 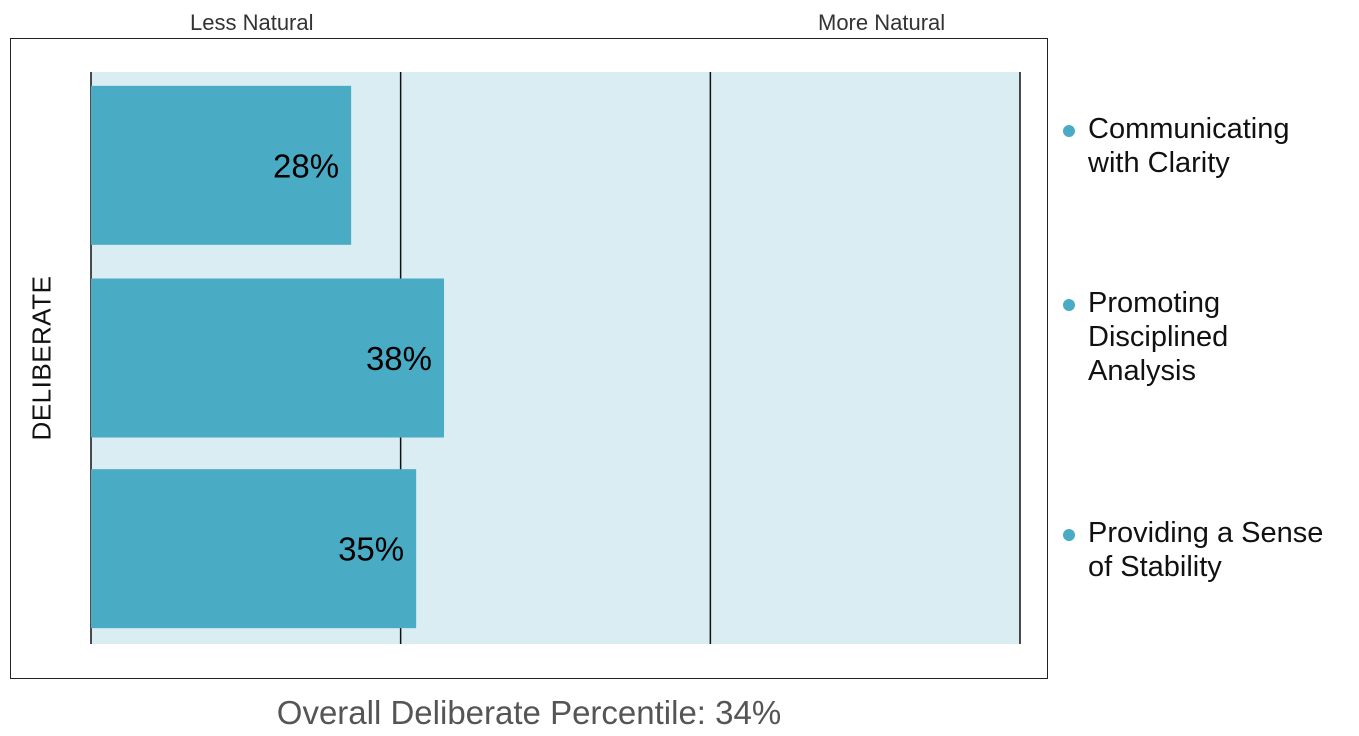 What do you see at coordinates (529, 712) in the screenshot?
I see `overall-percentile: Overall Deliberate Percentile: 34%` at bounding box center [529, 712].